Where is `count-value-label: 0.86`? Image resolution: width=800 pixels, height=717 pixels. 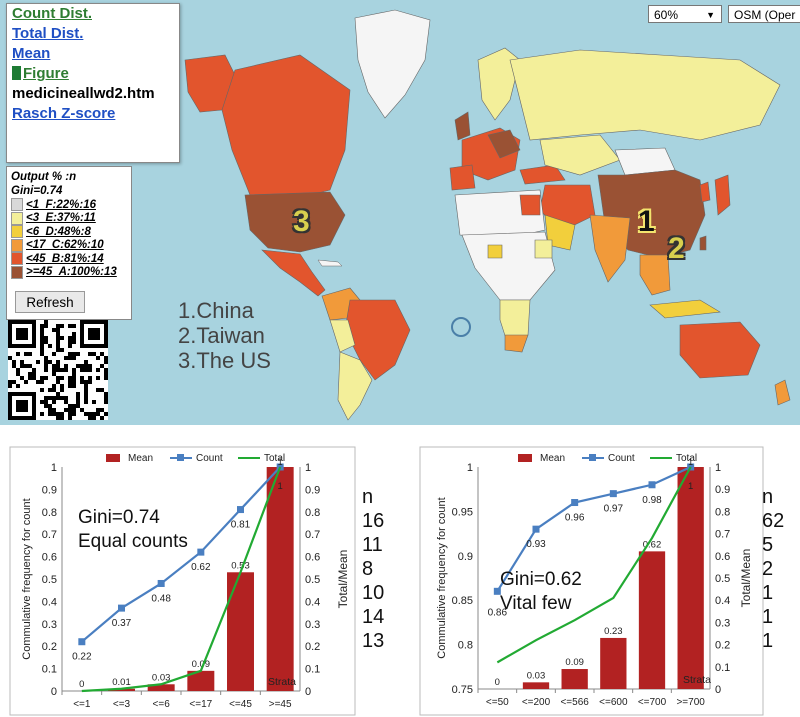 count-value-label: 0.86 is located at coordinates (498, 612).